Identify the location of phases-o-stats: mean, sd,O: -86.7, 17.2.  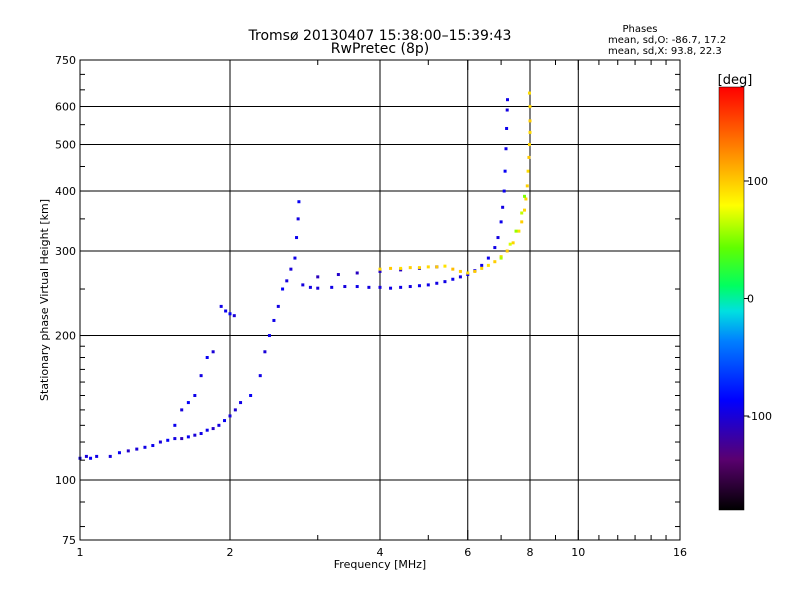
(667, 40).